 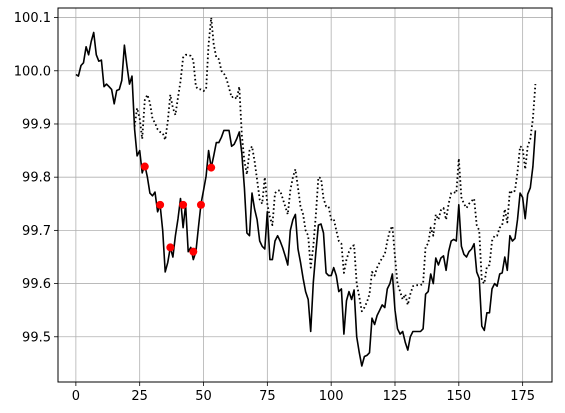 What do you see at coordinates (395, 396) in the screenshot?
I see `x-tick-label: 125` at bounding box center [395, 396].